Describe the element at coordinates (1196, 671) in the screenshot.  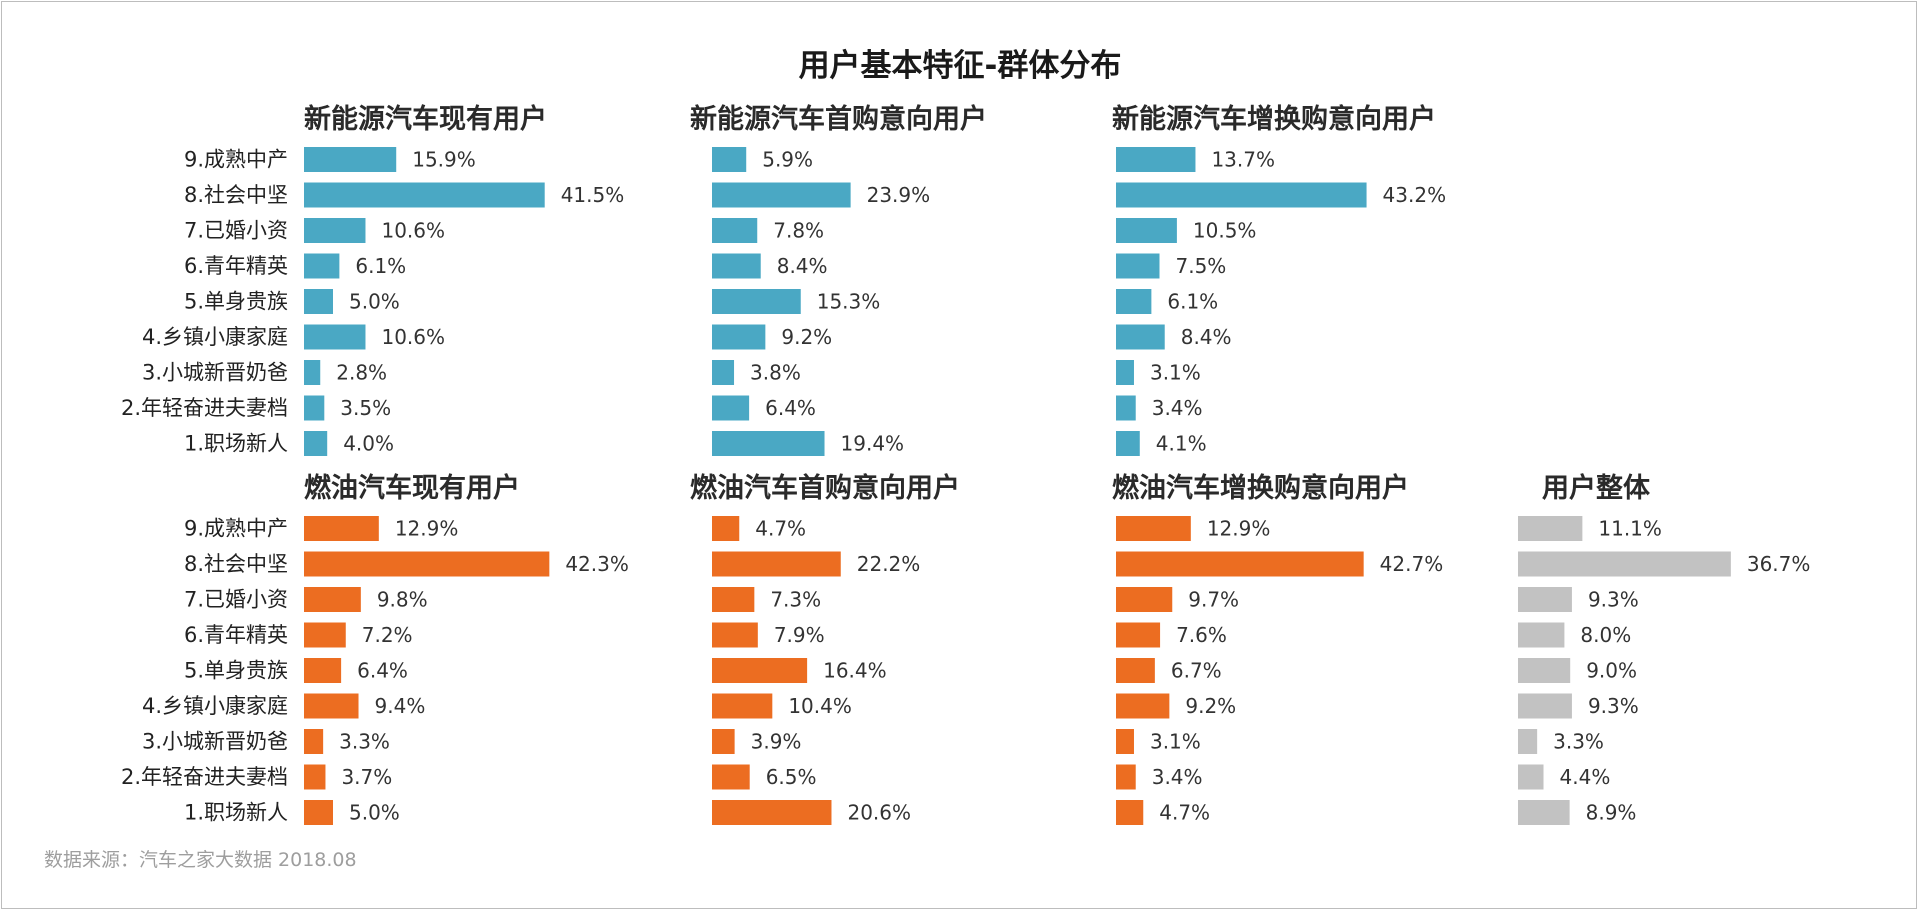
I see `value-label-panel6-row5: 6.7%` at that location.